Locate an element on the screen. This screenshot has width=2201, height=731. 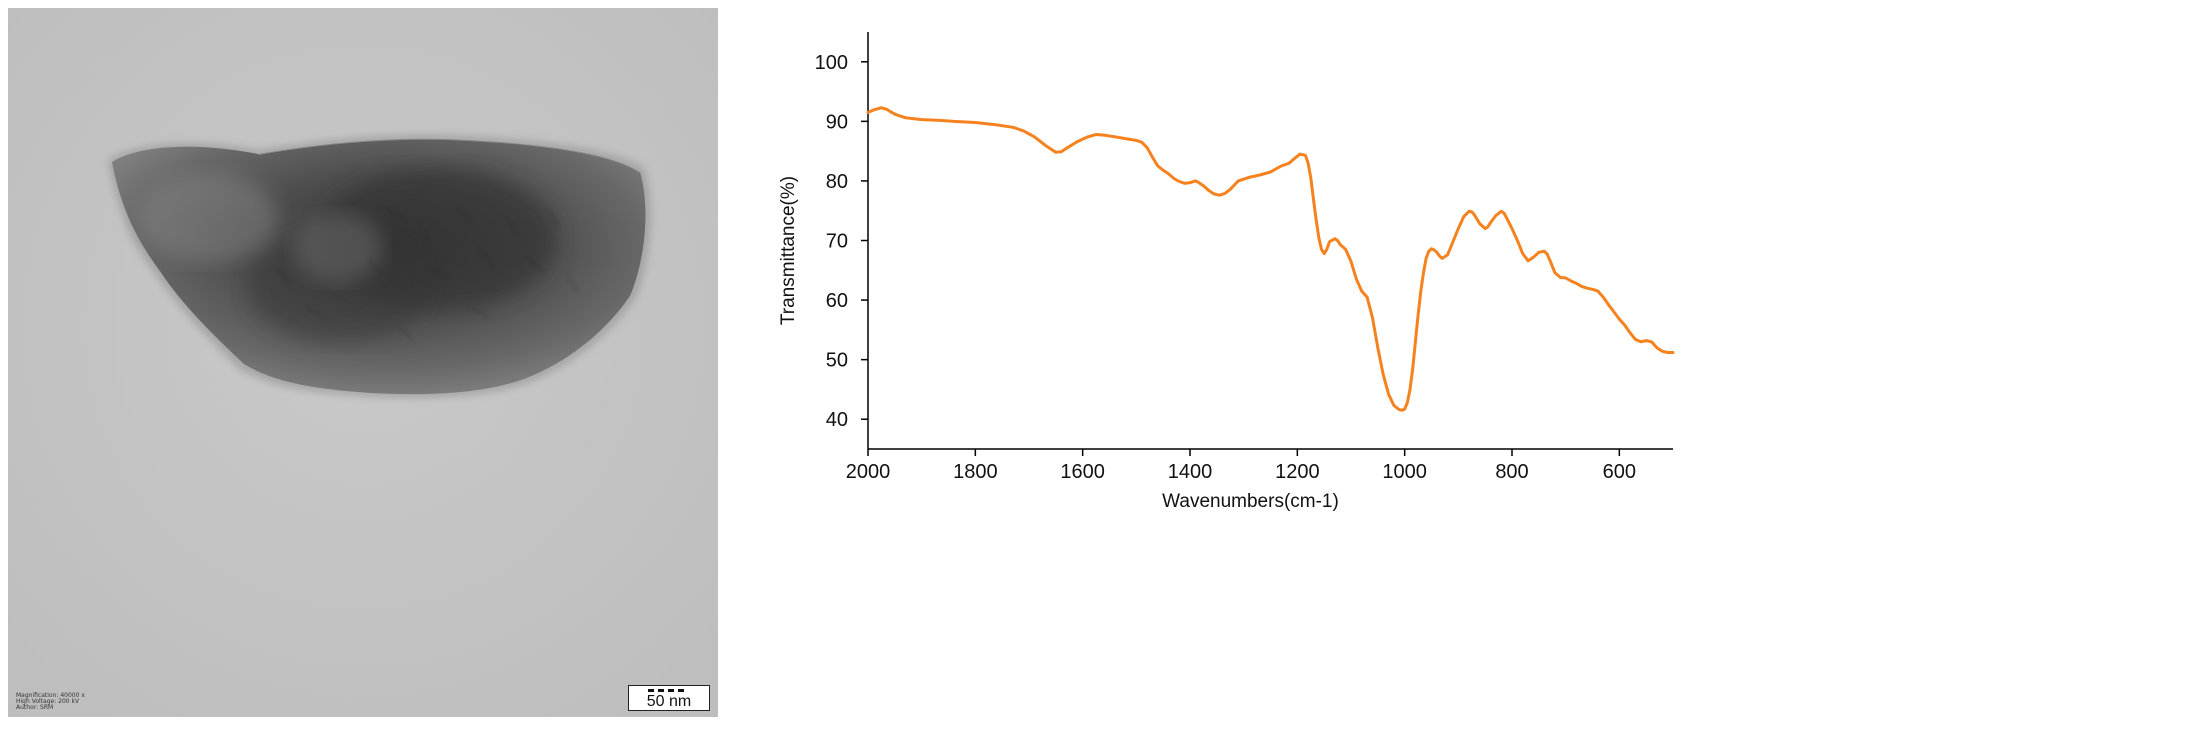
metadata-author: Author: SRM is located at coordinates (35, 707).